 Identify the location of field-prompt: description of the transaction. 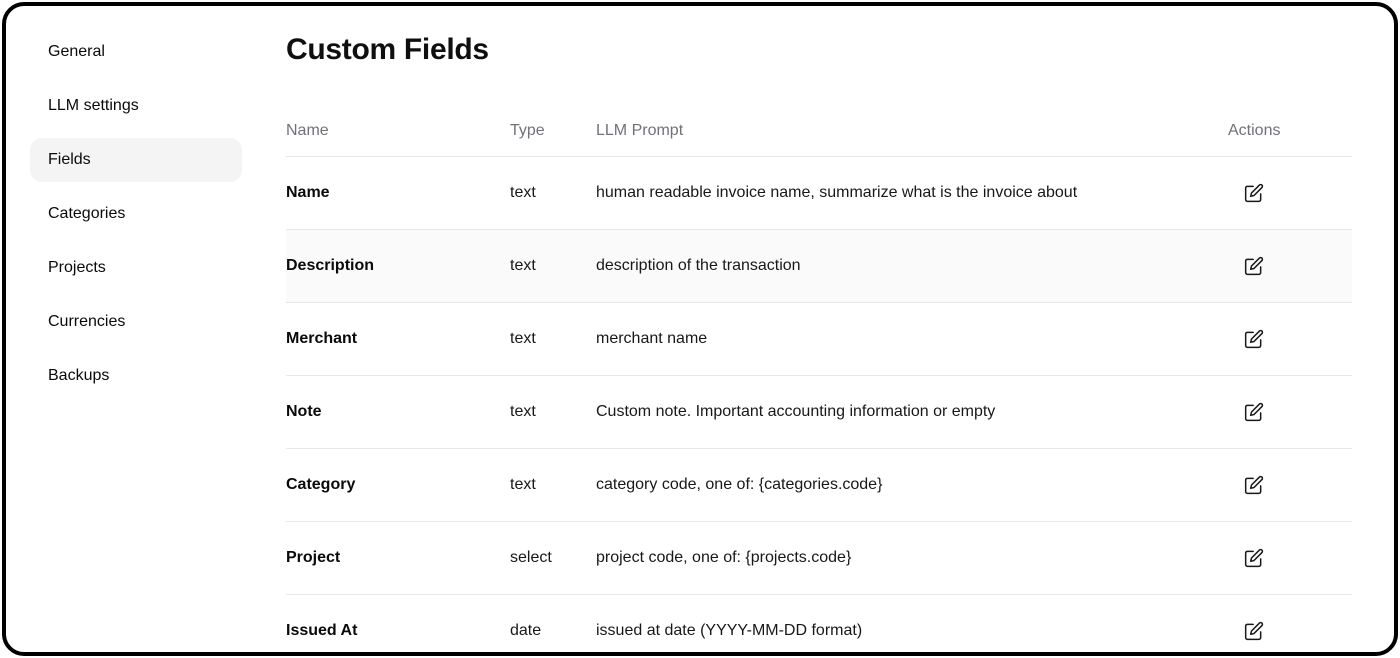
(698, 265).